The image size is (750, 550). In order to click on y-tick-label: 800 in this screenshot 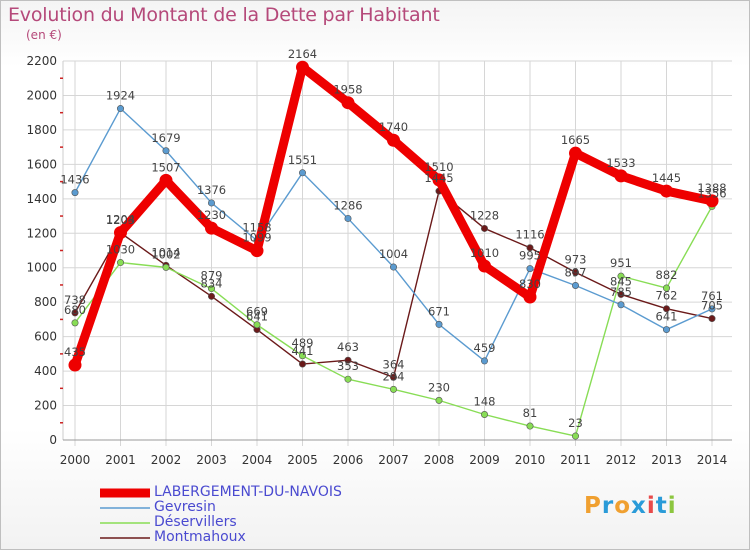, I will do `click(45, 302)`.